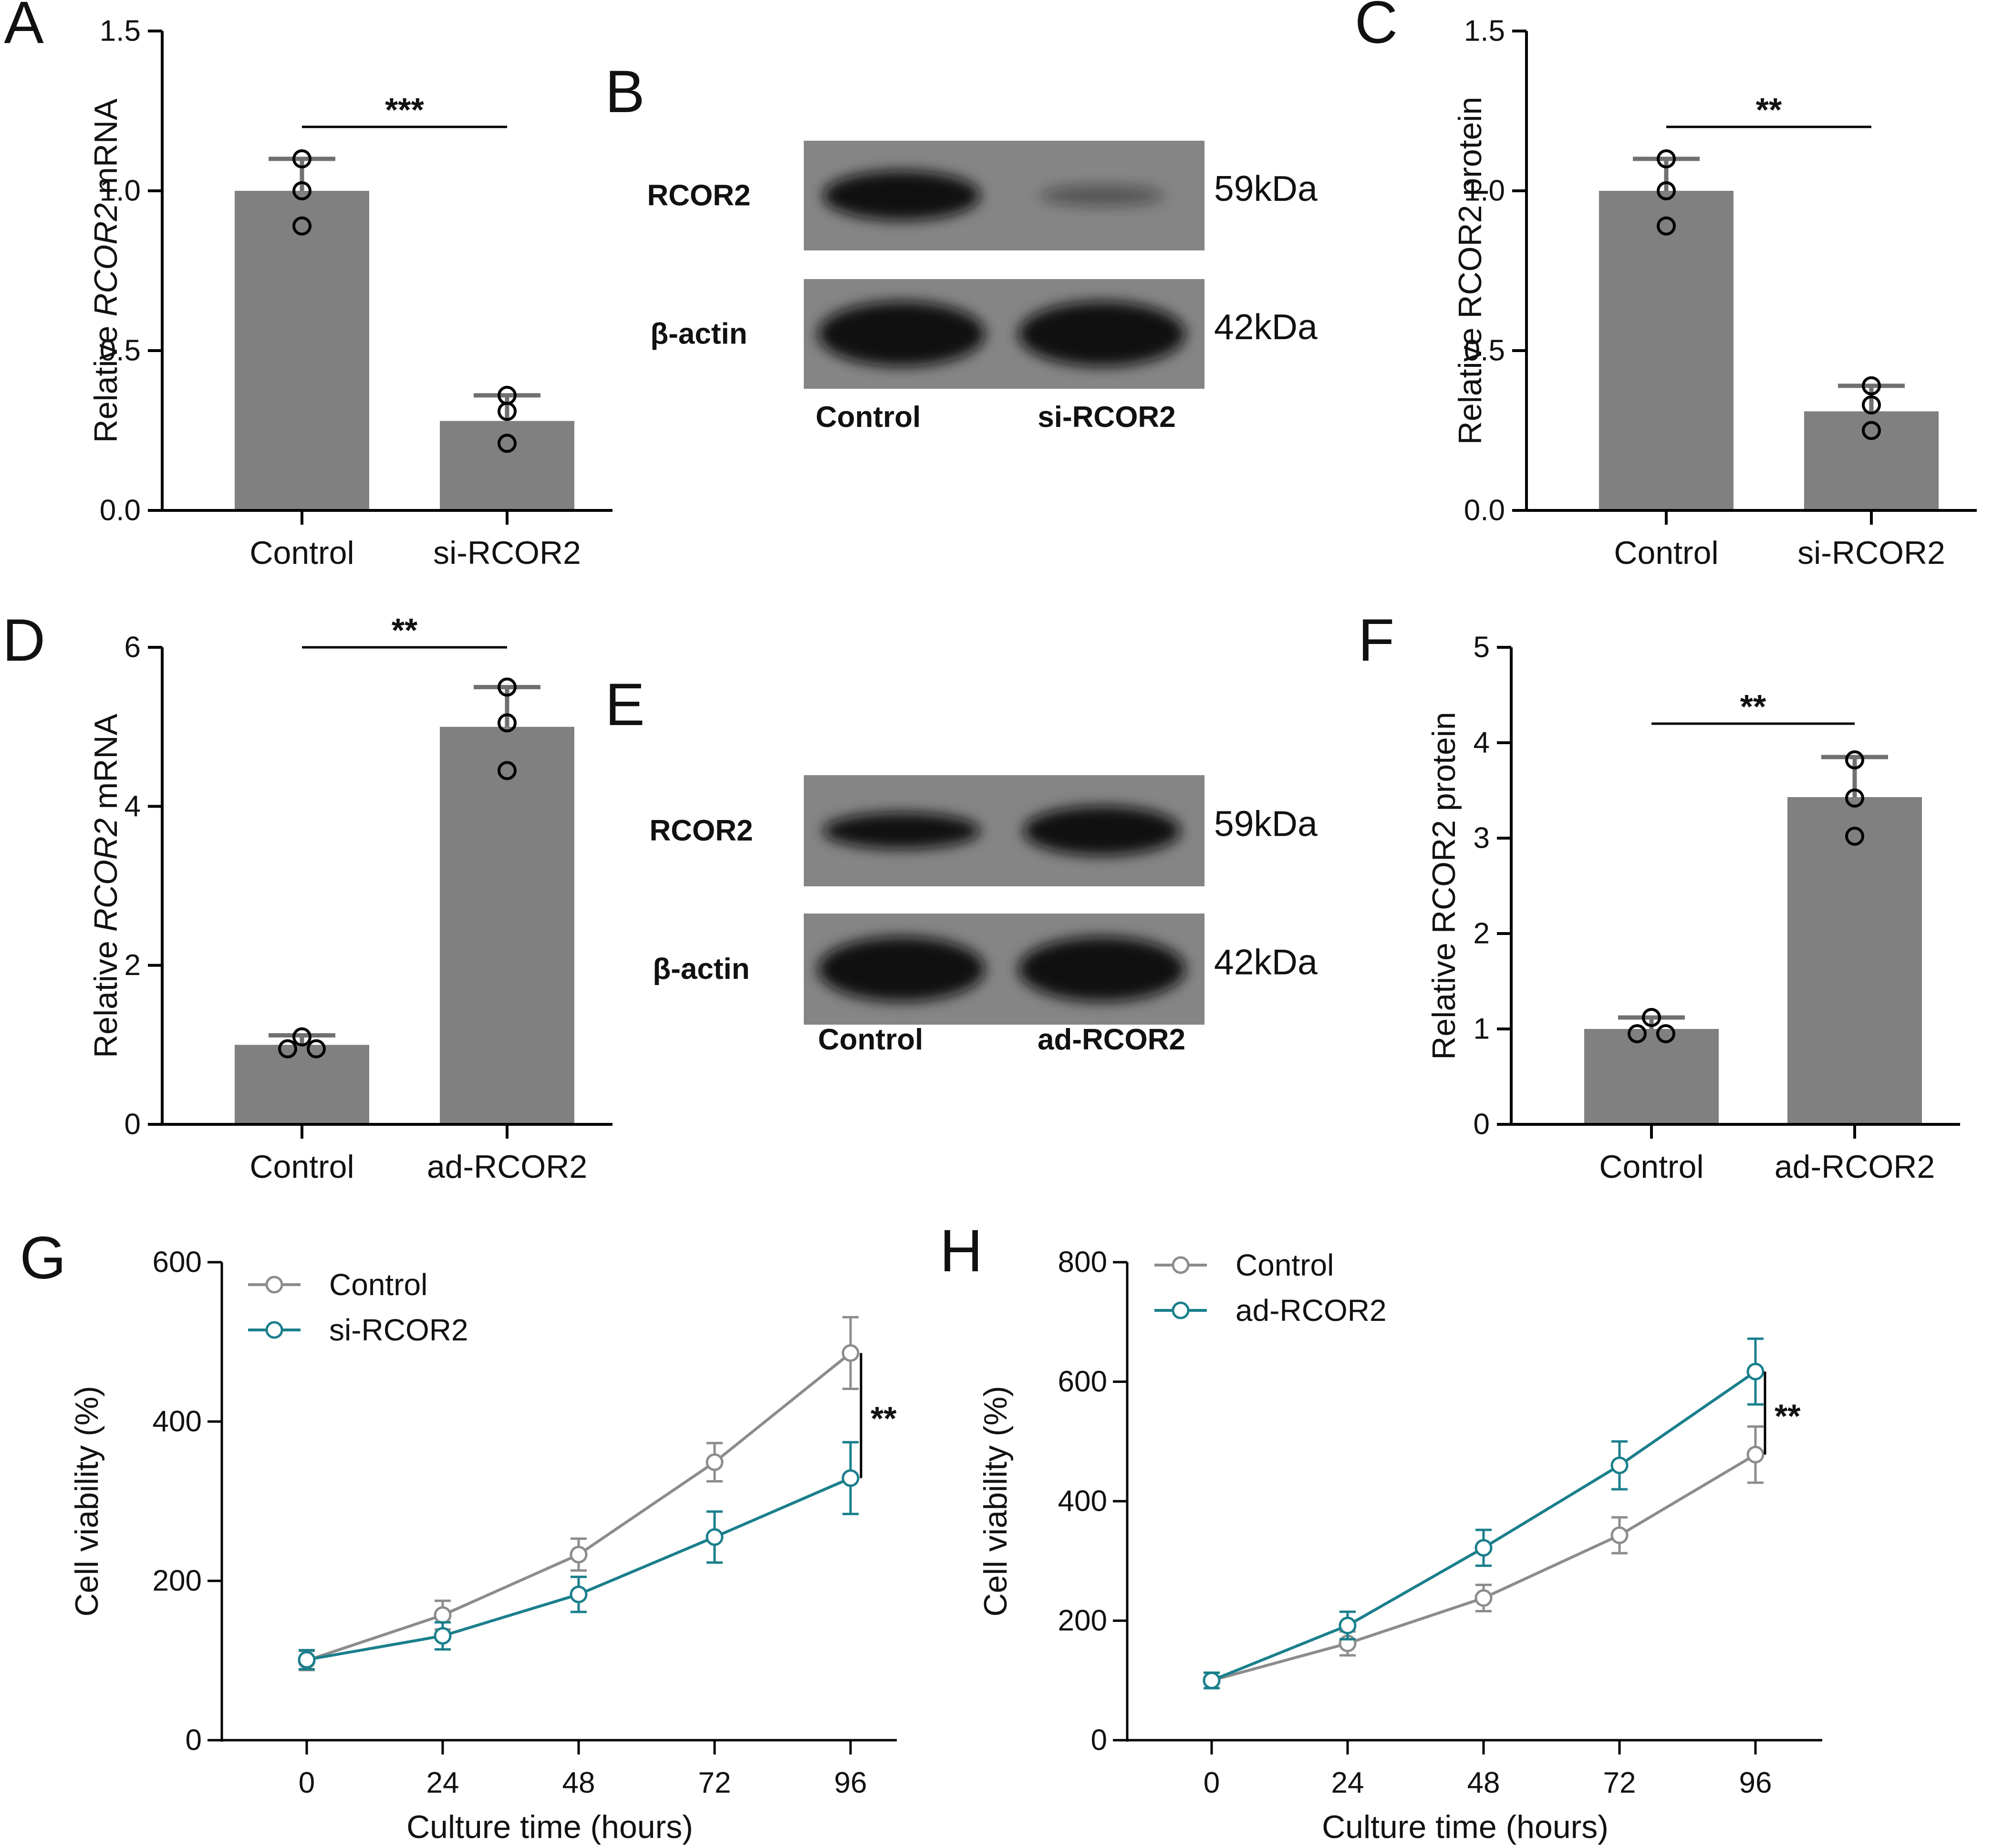  Describe the element at coordinates (870, 1039) in the screenshot. I see `blot-lane-label: Control` at that location.